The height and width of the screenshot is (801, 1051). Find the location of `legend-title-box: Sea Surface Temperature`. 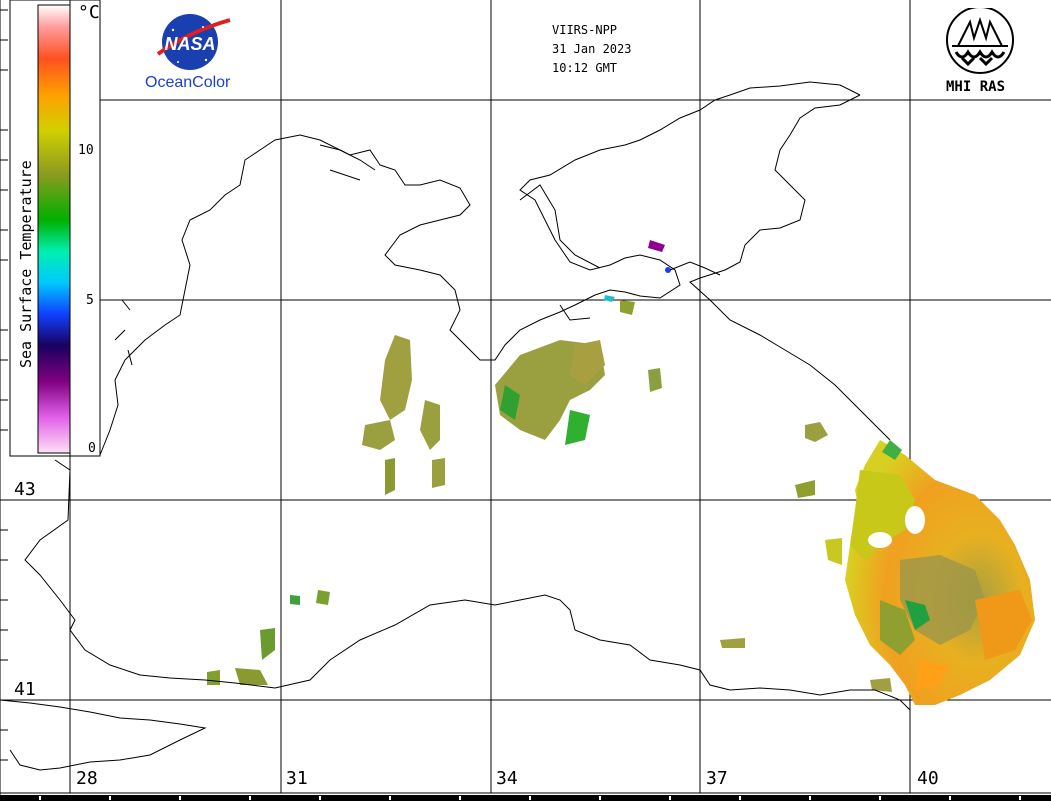

legend-title-box: Sea Surface Temperature is located at coordinates (26, 264).